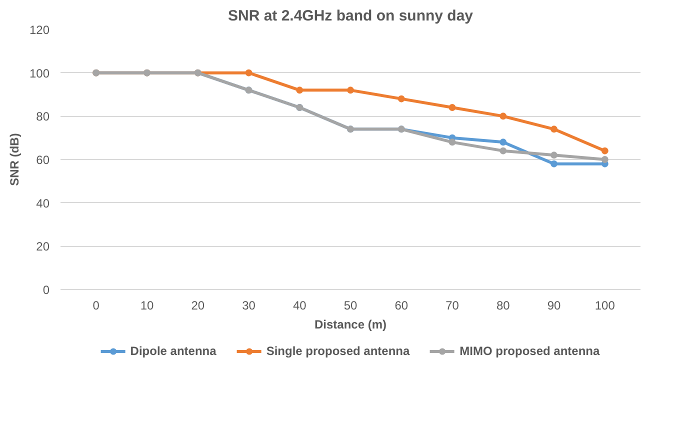 Image resolution: width=681 pixels, height=432 pixels. Describe the element at coordinates (530, 351) in the screenshot. I see `legend-label: MIMO proposed antenna` at that location.